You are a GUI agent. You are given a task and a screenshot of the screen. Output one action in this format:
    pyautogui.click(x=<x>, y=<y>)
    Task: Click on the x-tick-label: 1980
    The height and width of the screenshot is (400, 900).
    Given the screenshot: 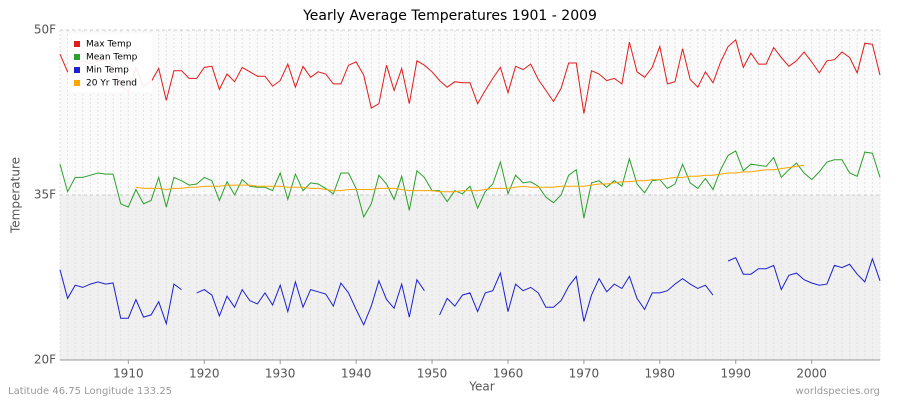 What is the action you would take?
    pyautogui.click(x=660, y=374)
    